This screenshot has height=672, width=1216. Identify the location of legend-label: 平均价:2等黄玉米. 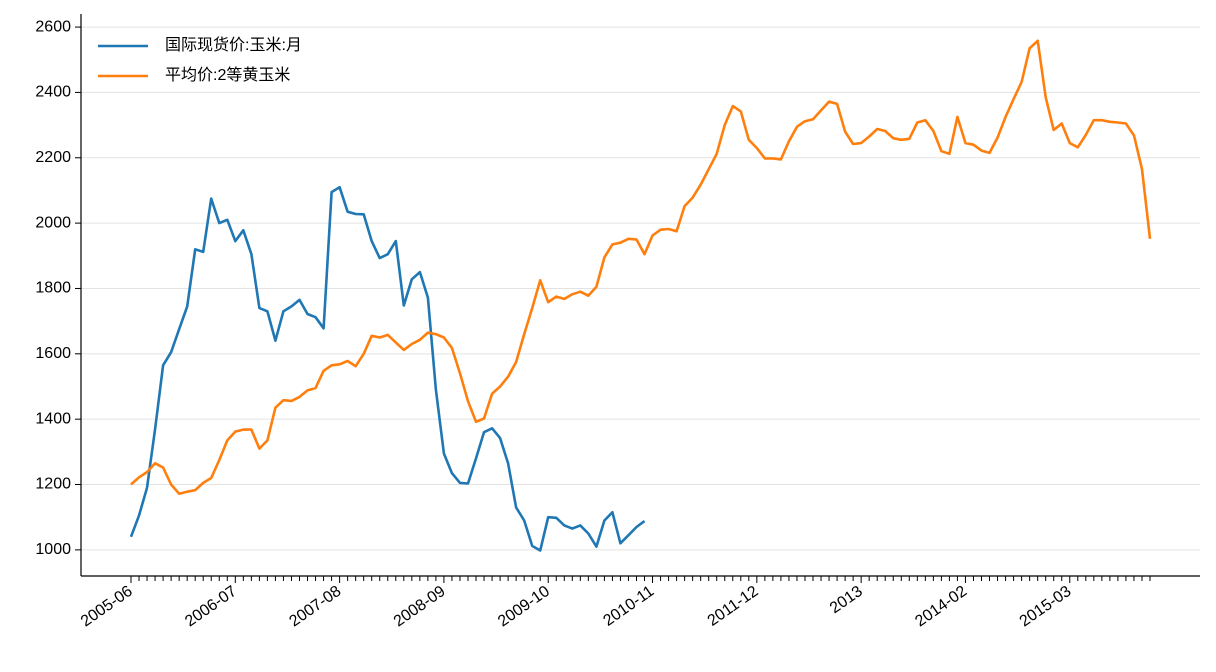
(227, 75).